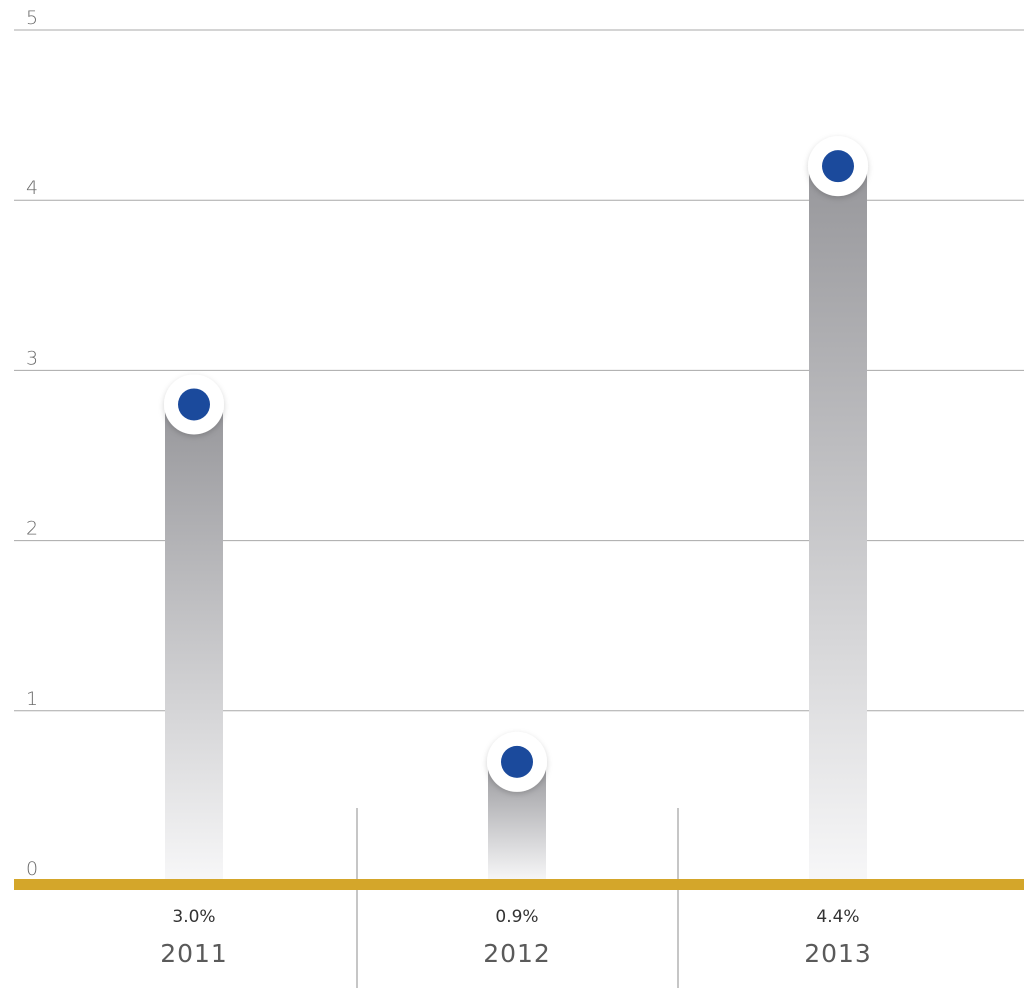 The width and height of the screenshot is (1033, 990). Describe the element at coordinates (517, 953) in the screenshot. I see `category-label-2012: 2012` at that location.